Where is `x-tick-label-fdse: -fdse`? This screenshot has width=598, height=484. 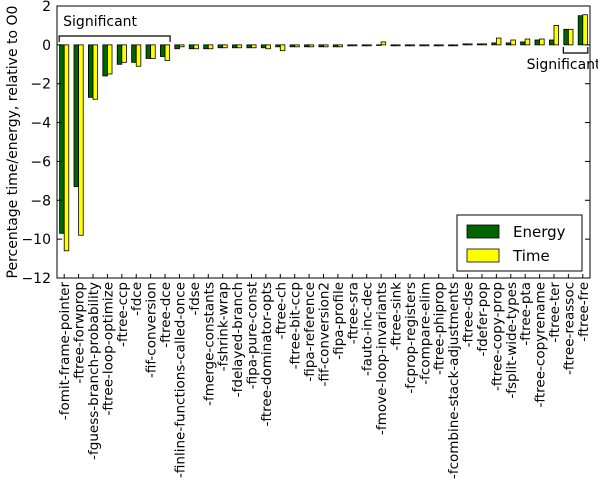 x-tick-label-fdse: -fdse is located at coordinates (195, 299).